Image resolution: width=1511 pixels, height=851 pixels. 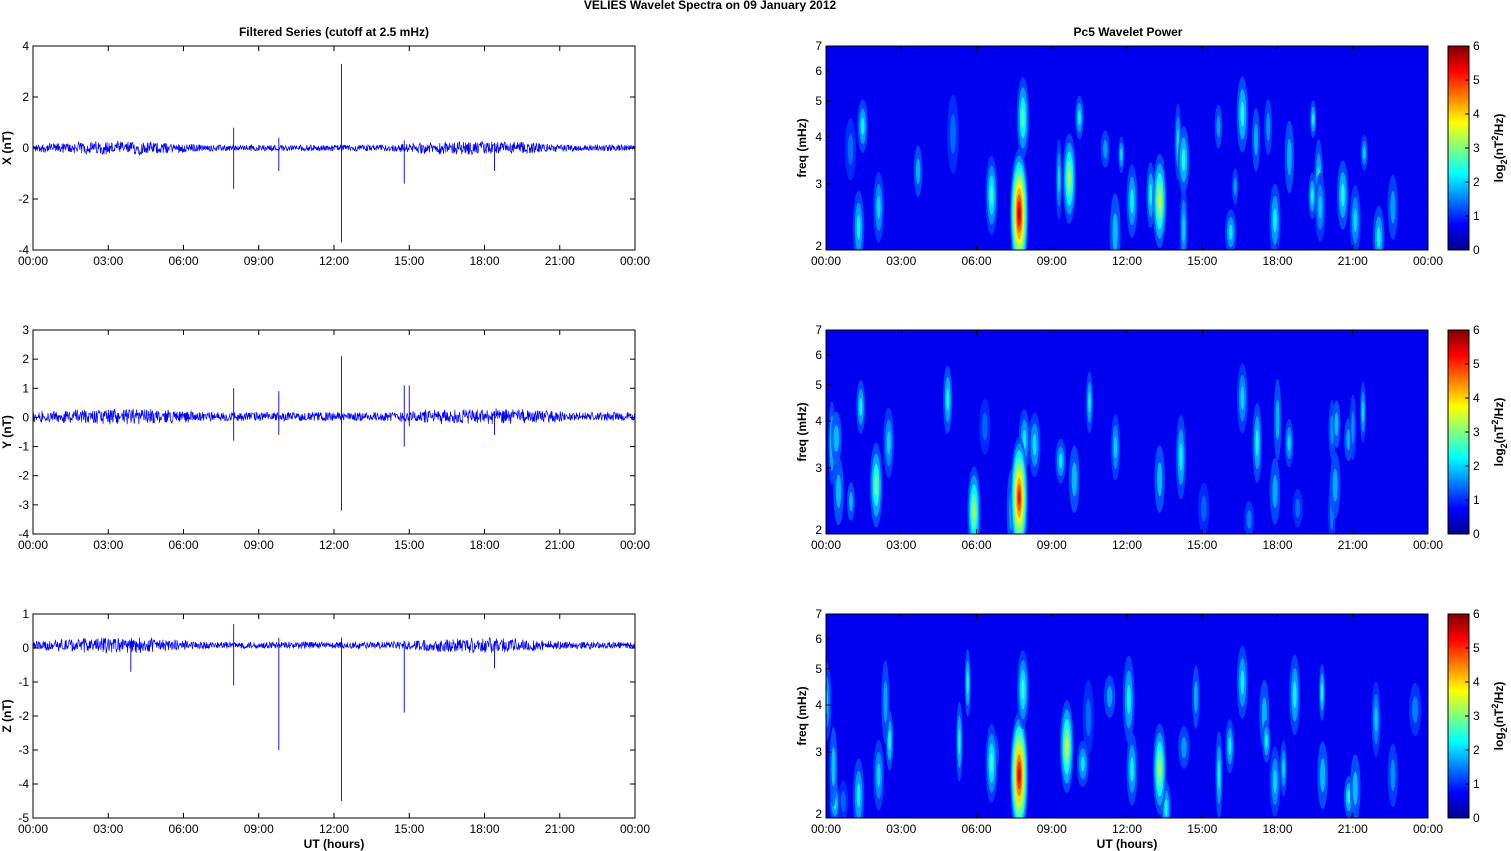 I want to click on x-tick-label: 03:00, so click(x=901, y=261).